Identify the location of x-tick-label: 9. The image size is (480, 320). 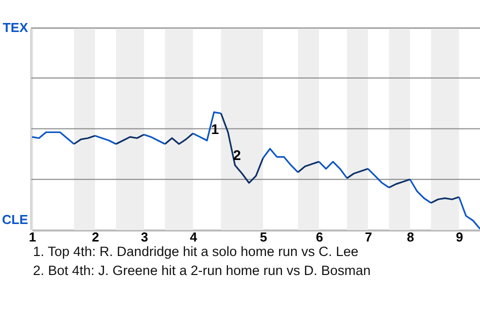
(460, 237).